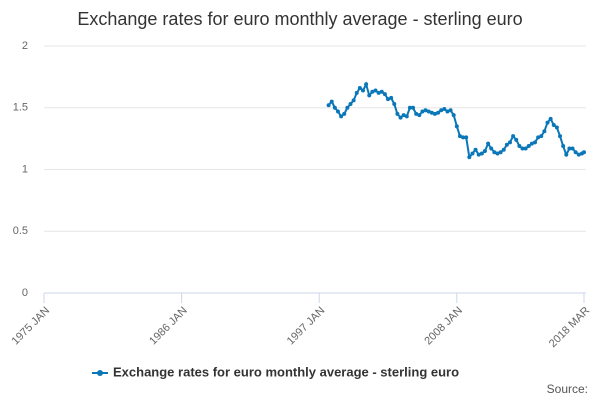 The width and height of the screenshot is (600, 400). I want to click on x-tick-label: 1986 JAN, so click(168, 326).